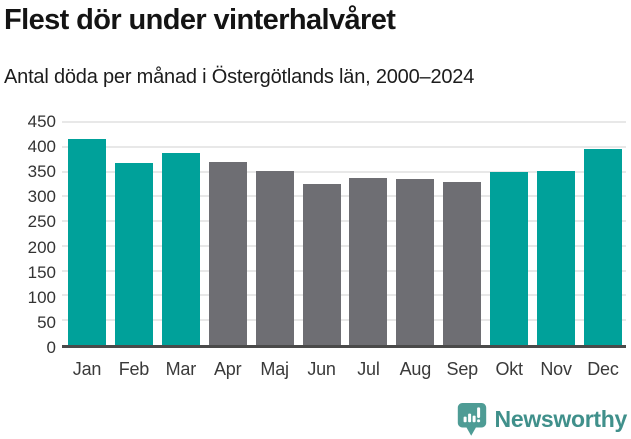  Describe the element at coordinates (41, 247) in the screenshot. I see `y-tick-label-200: 200` at that location.